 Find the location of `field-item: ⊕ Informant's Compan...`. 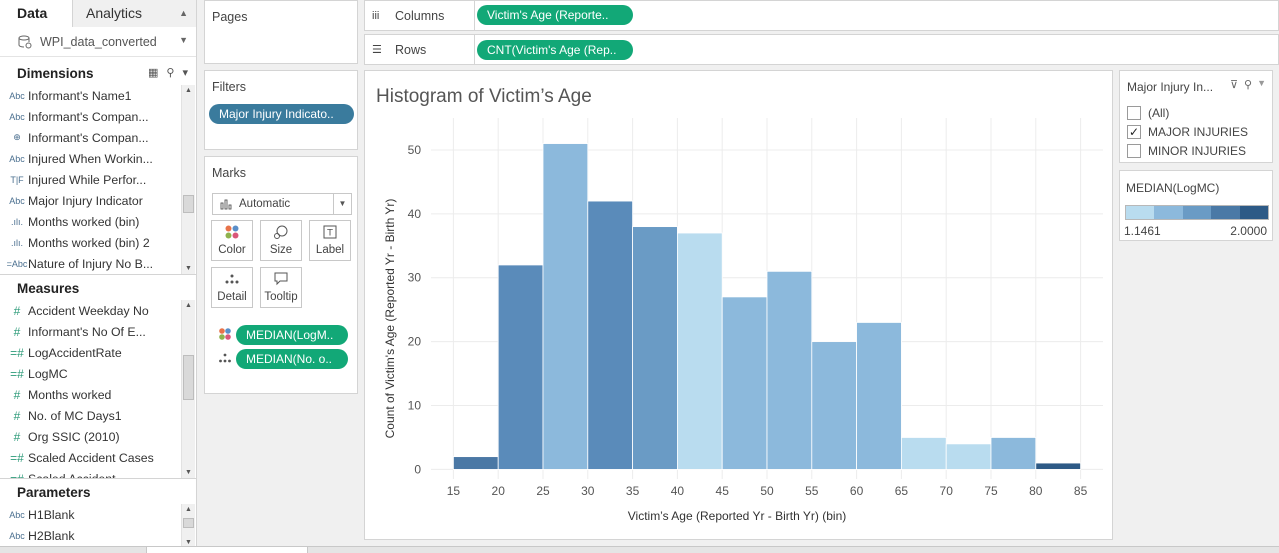

field-item: ⊕ Informant's Compan... is located at coordinates (98, 137).